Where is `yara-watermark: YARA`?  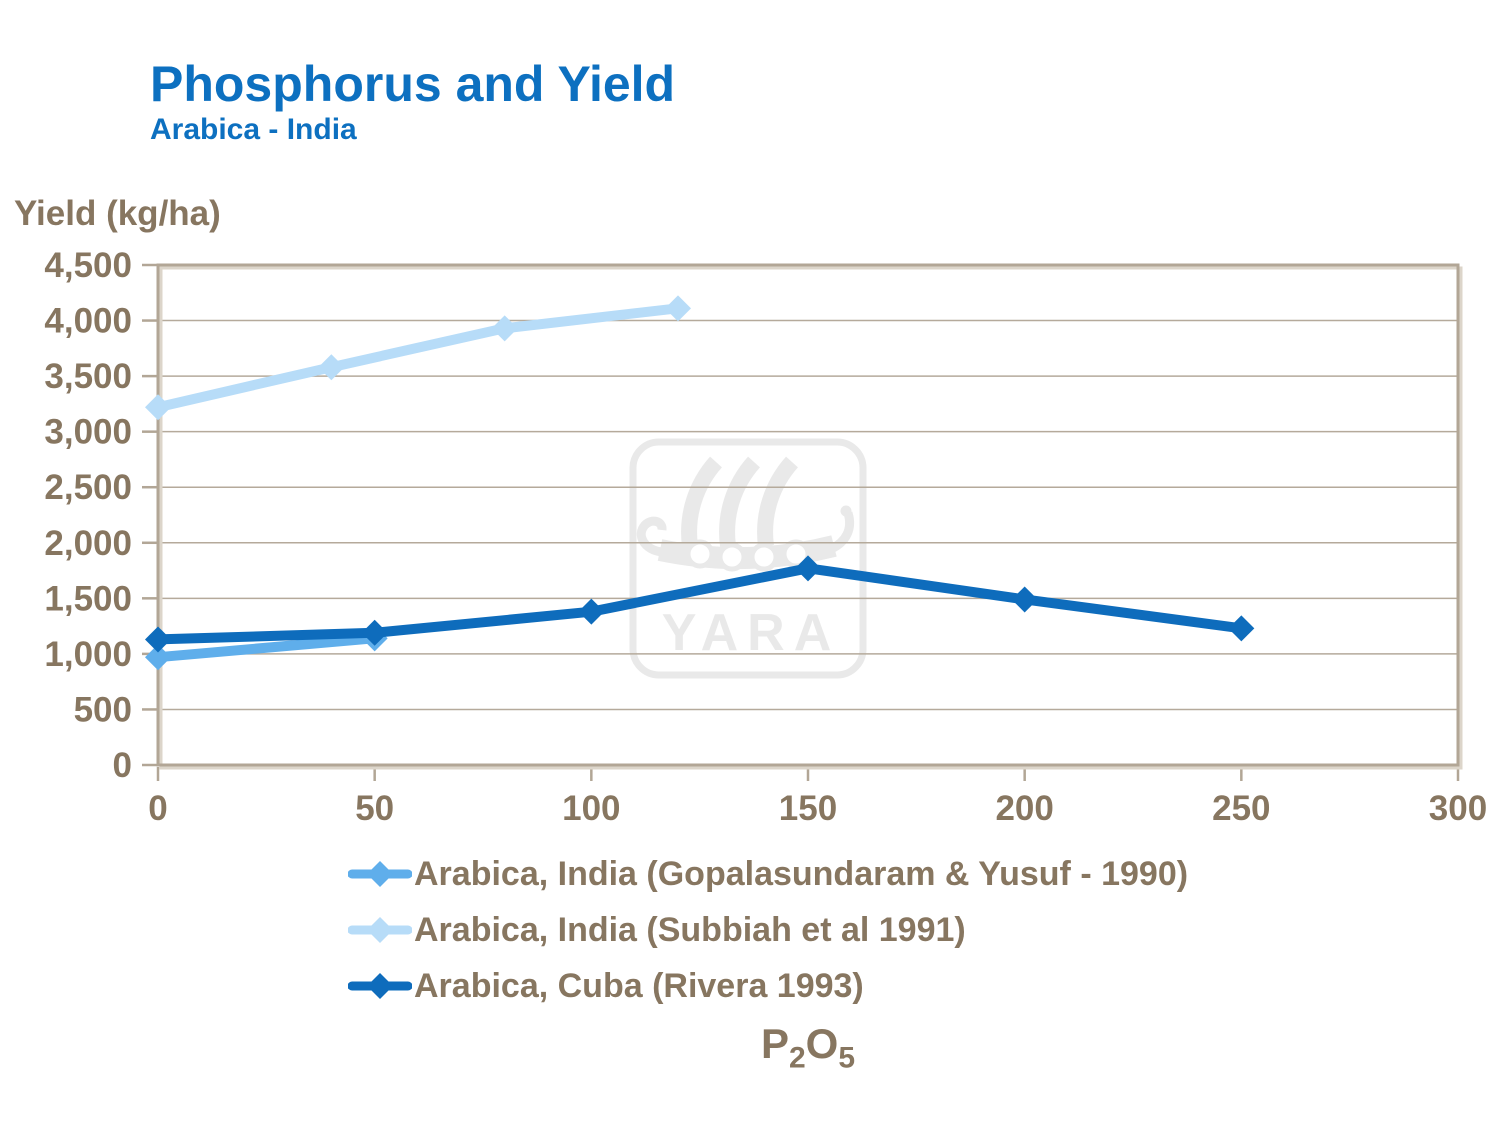
yara-watermark: YARA is located at coordinates (748, 558).